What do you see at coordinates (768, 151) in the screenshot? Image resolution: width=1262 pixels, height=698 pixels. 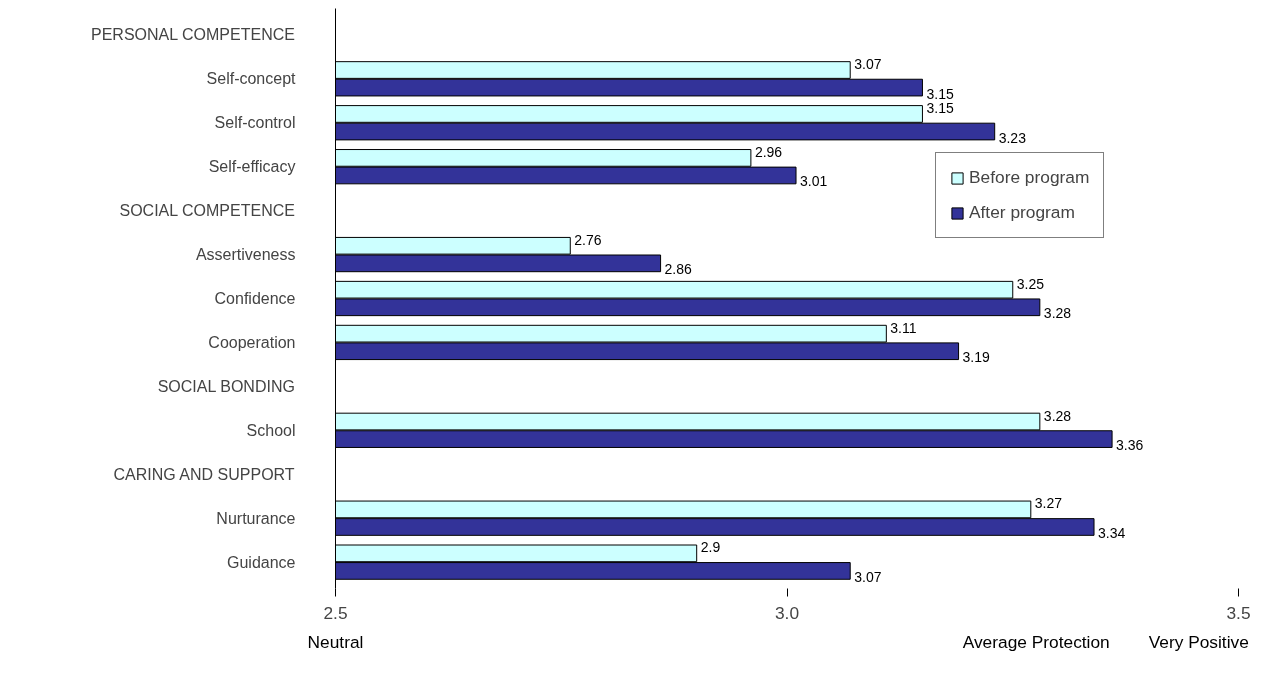 I see `data-label: 2.96` at bounding box center [768, 151].